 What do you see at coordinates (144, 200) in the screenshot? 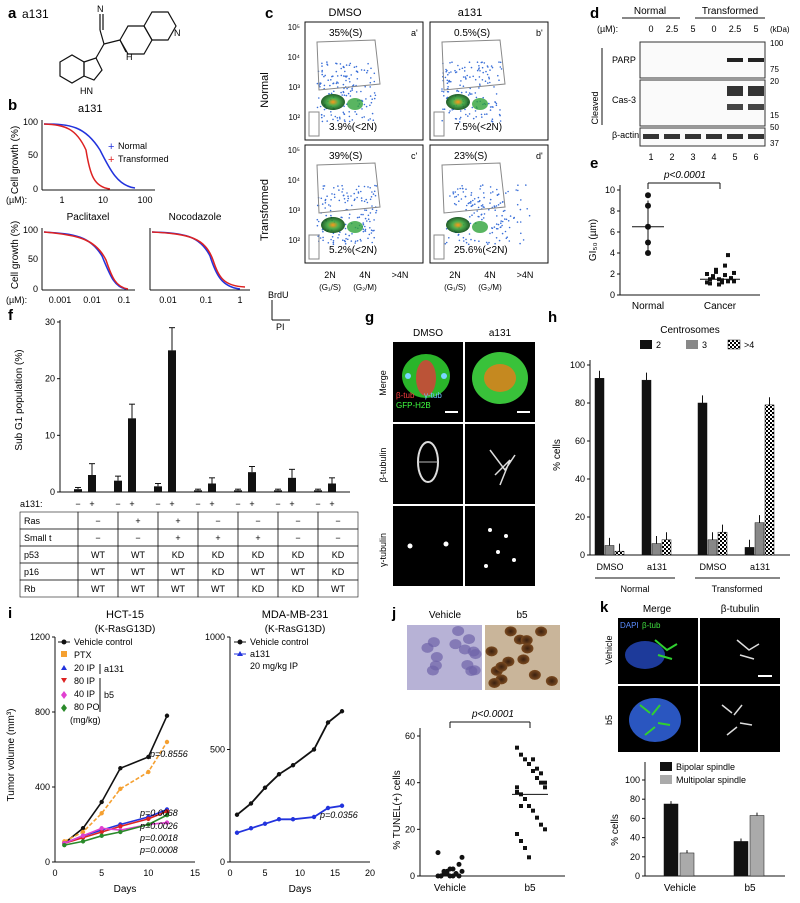
I see `svg-text: 100` at bounding box center [144, 200].